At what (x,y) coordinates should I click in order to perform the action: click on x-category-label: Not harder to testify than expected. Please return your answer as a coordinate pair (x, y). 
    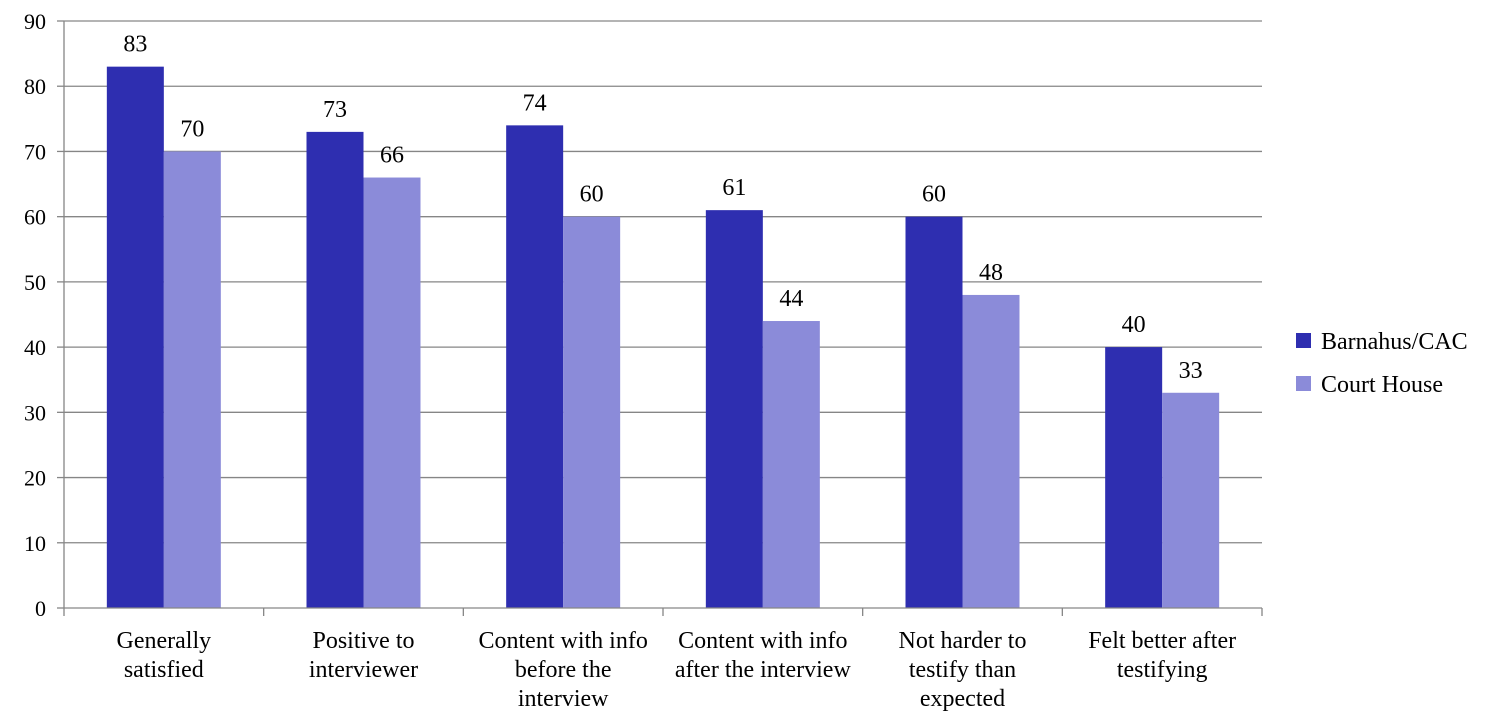
    Looking at the image, I should click on (963, 670).